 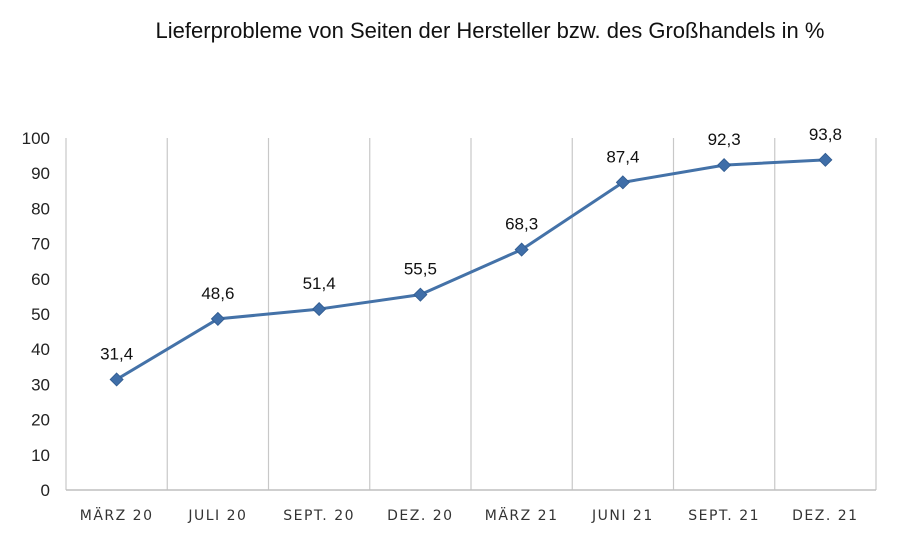 I want to click on data-label: 55,5, so click(x=420, y=269).